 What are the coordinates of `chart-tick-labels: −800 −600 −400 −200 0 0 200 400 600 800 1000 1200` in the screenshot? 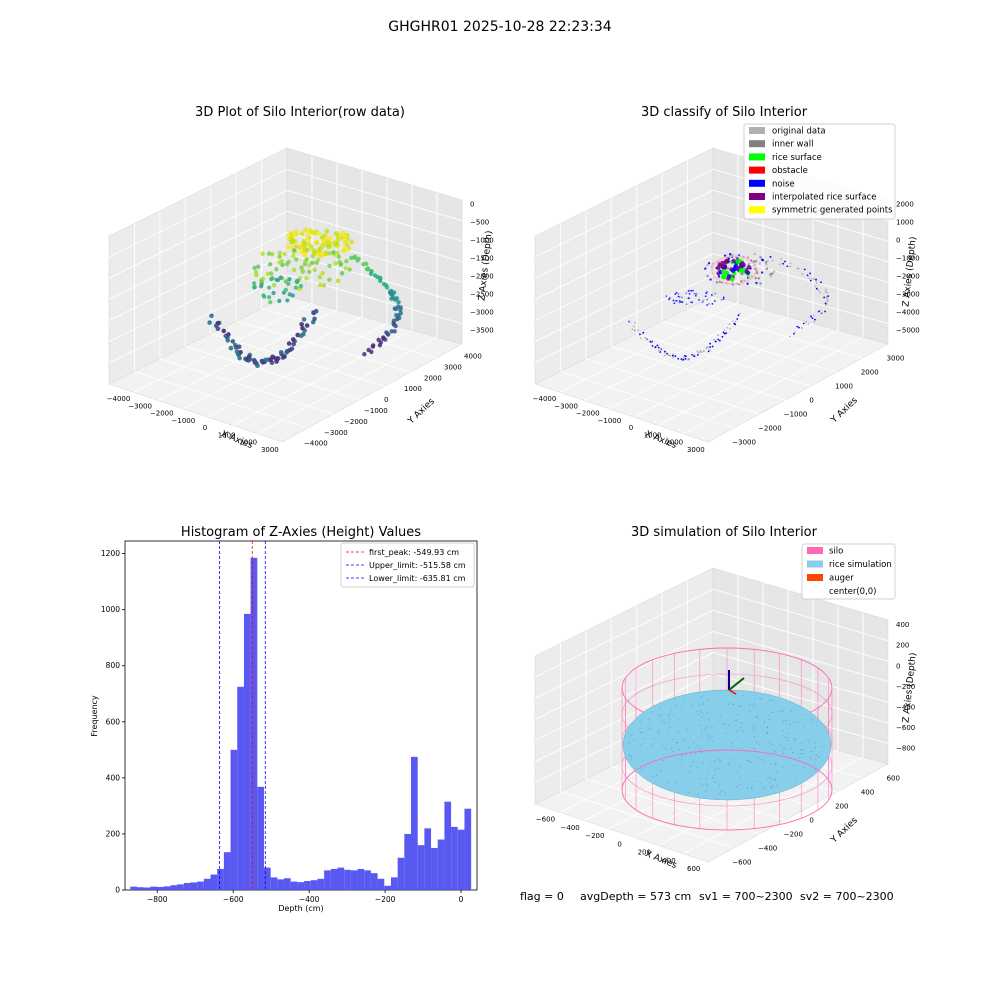 It's located at (282, 726).